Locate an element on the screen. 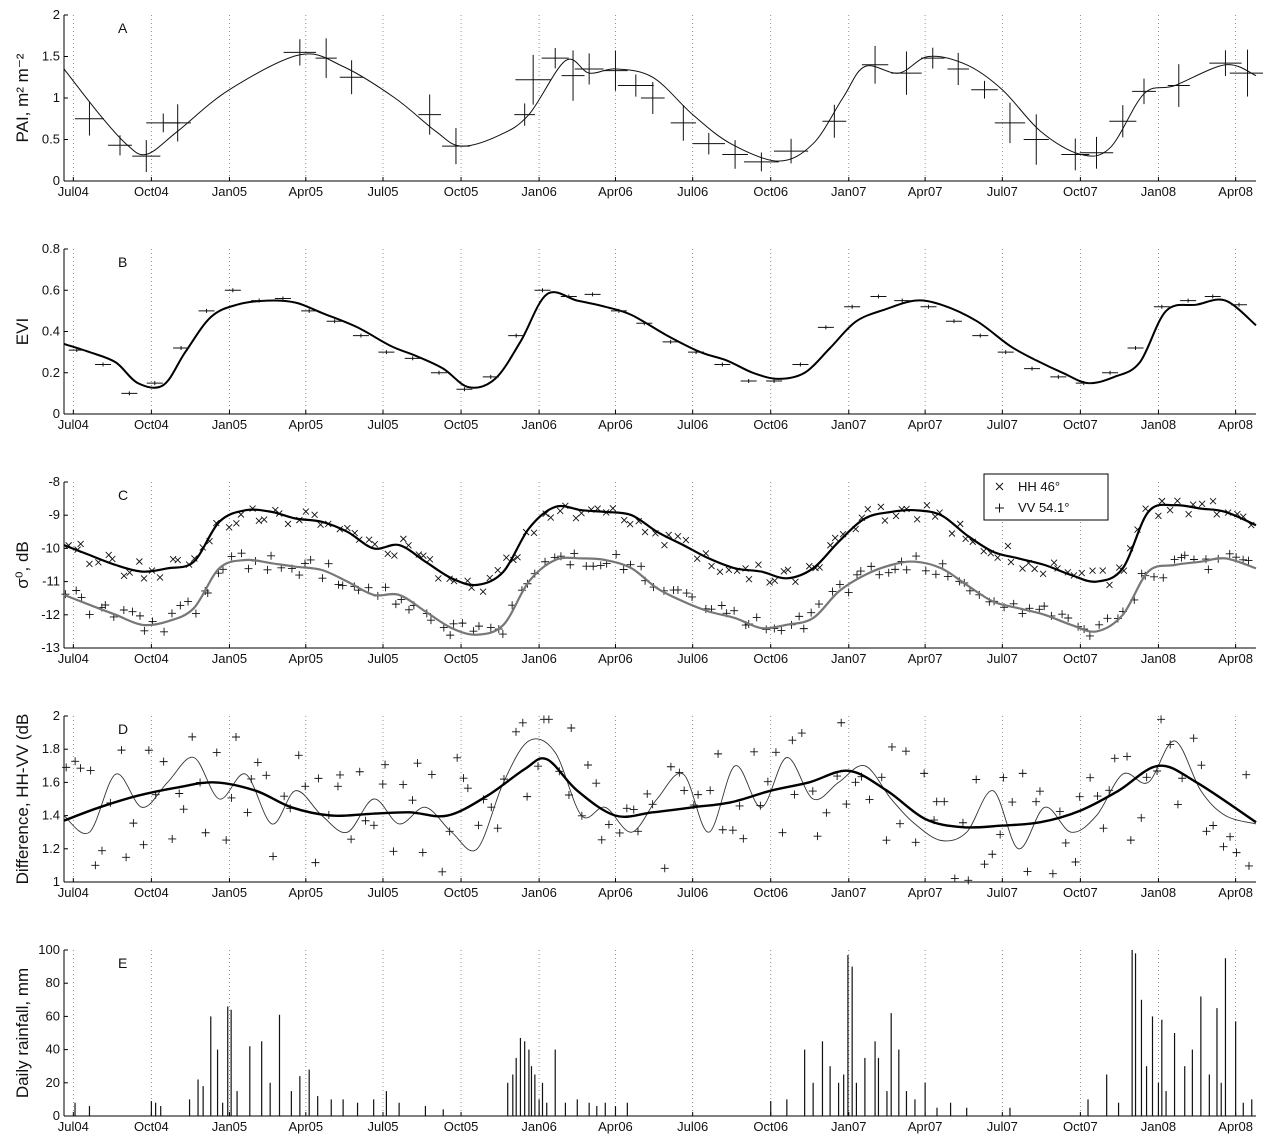 This screenshot has width=1263, height=1136. x-tick-label: Jan05 is located at coordinates (229, 892).